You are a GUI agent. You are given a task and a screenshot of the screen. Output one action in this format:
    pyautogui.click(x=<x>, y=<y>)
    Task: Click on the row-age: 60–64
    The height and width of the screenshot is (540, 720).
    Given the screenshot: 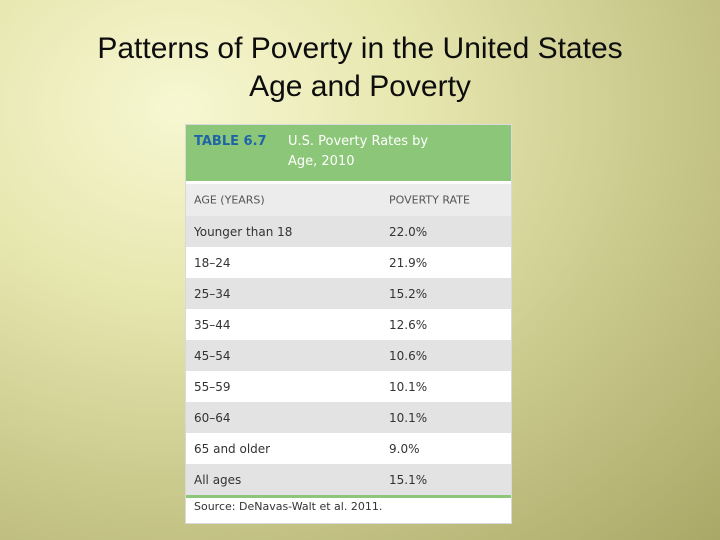 What is the action you would take?
    pyautogui.click(x=212, y=417)
    